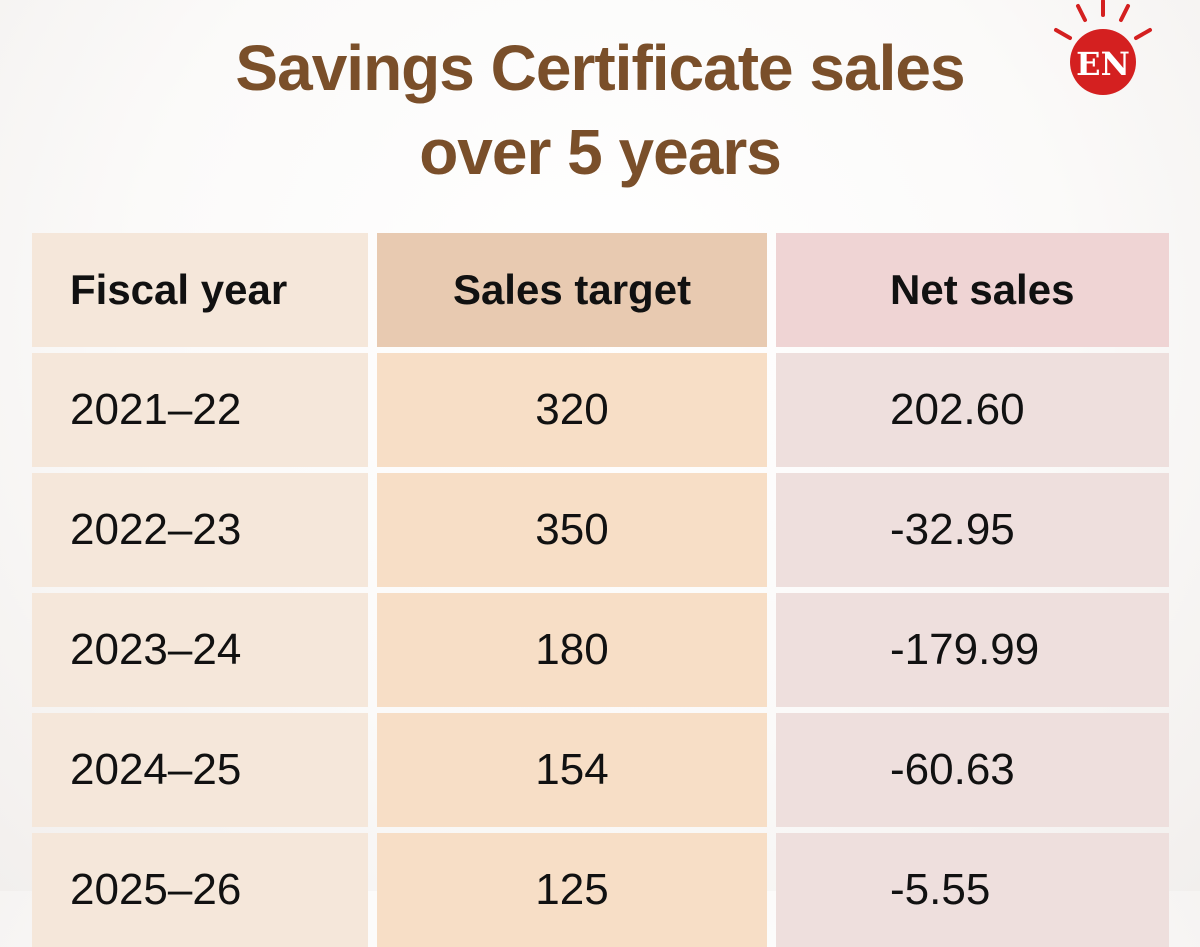  What do you see at coordinates (572, 290) in the screenshot?
I see `table-header-sales-target: Sales target` at bounding box center [572, 290].